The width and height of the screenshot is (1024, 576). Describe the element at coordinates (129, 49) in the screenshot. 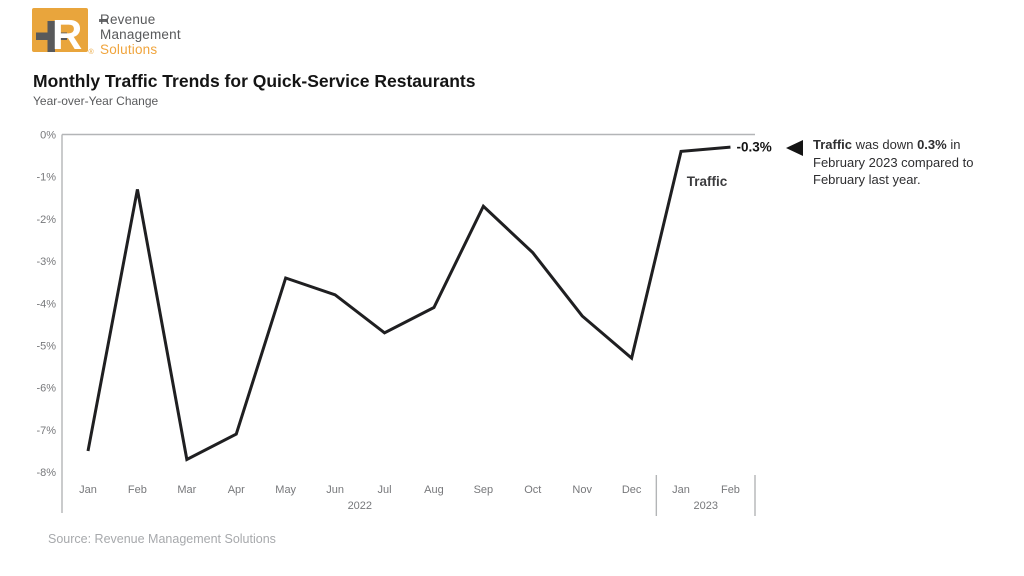

I see `logo-line-solutions: Solutions` at that location.